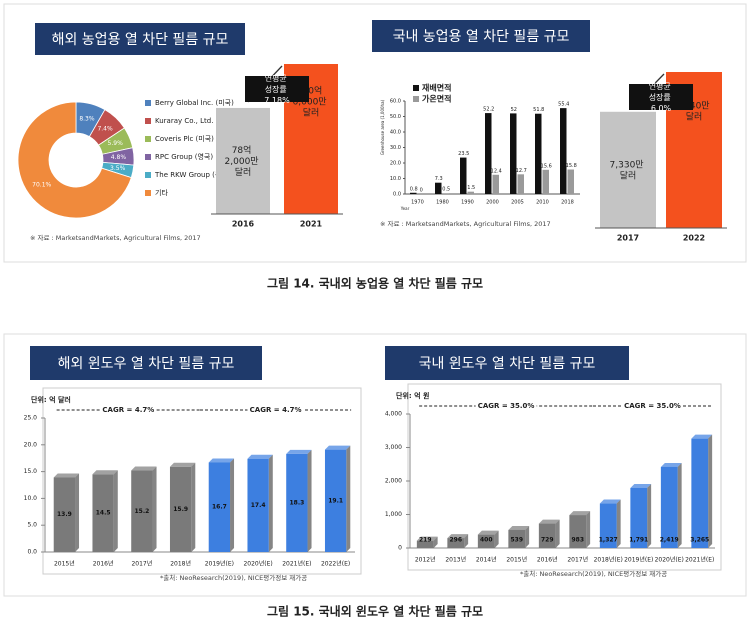 Image resolution: width=750 pixels, height=622 pixels. I want to click on bar-label: 12.7, so click(521, 171).